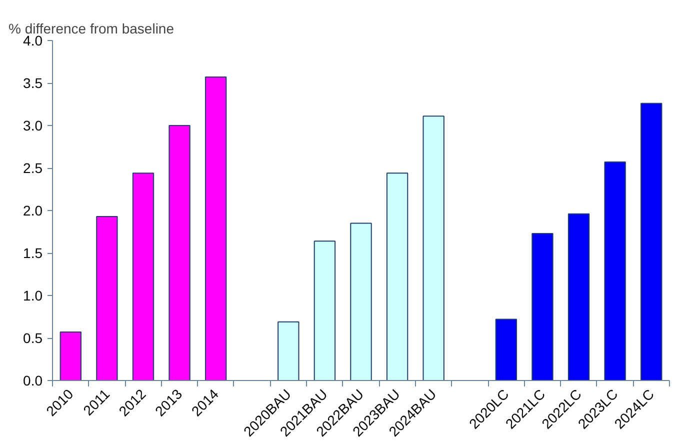 The height and width of the screenshot is (448, 677). Describe the element at coordinates (33, 253) in the screenshot. I see `y-tick-label: 1.5` at that location.